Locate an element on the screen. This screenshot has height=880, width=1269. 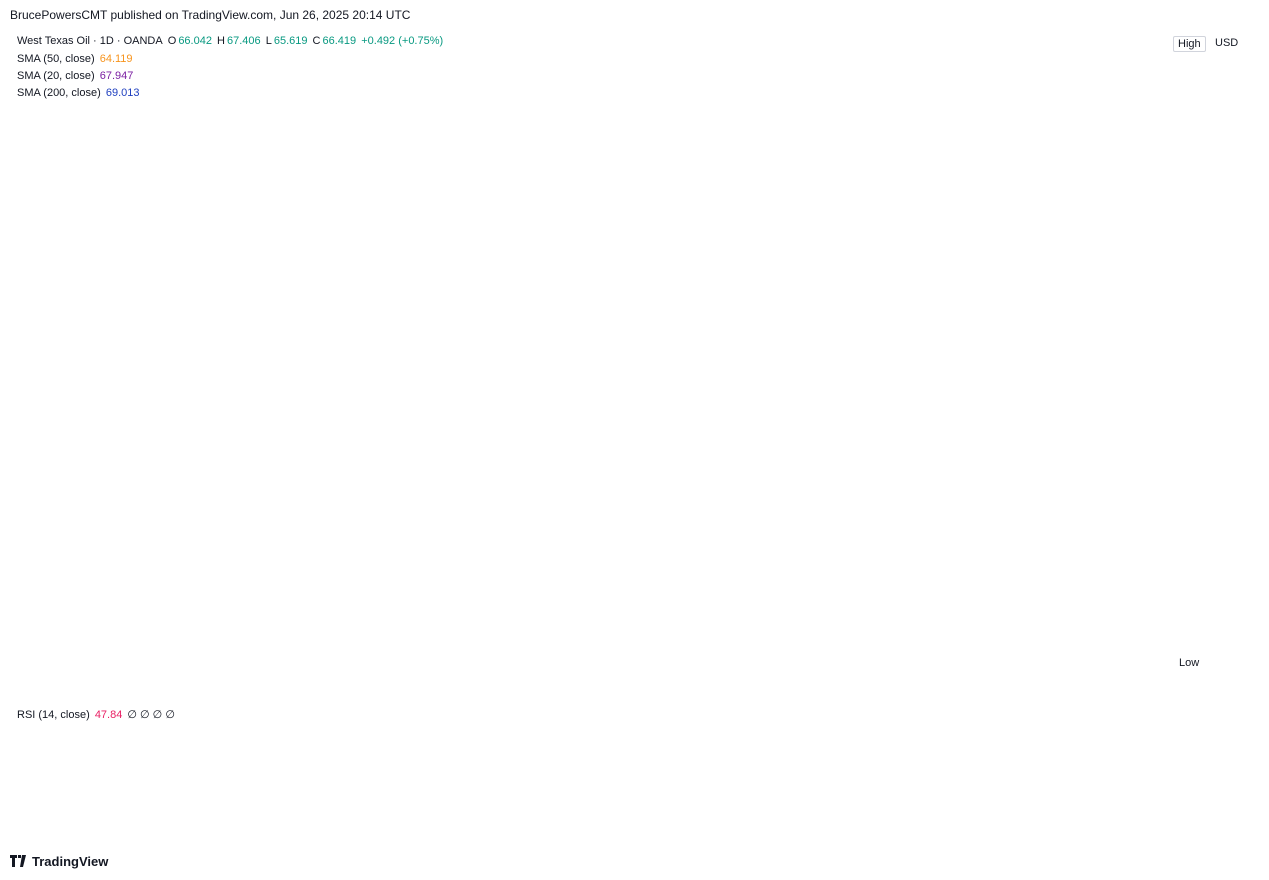
sma200-legend: SMA (200, close) 69.013 is located at coordinates (79, 93).